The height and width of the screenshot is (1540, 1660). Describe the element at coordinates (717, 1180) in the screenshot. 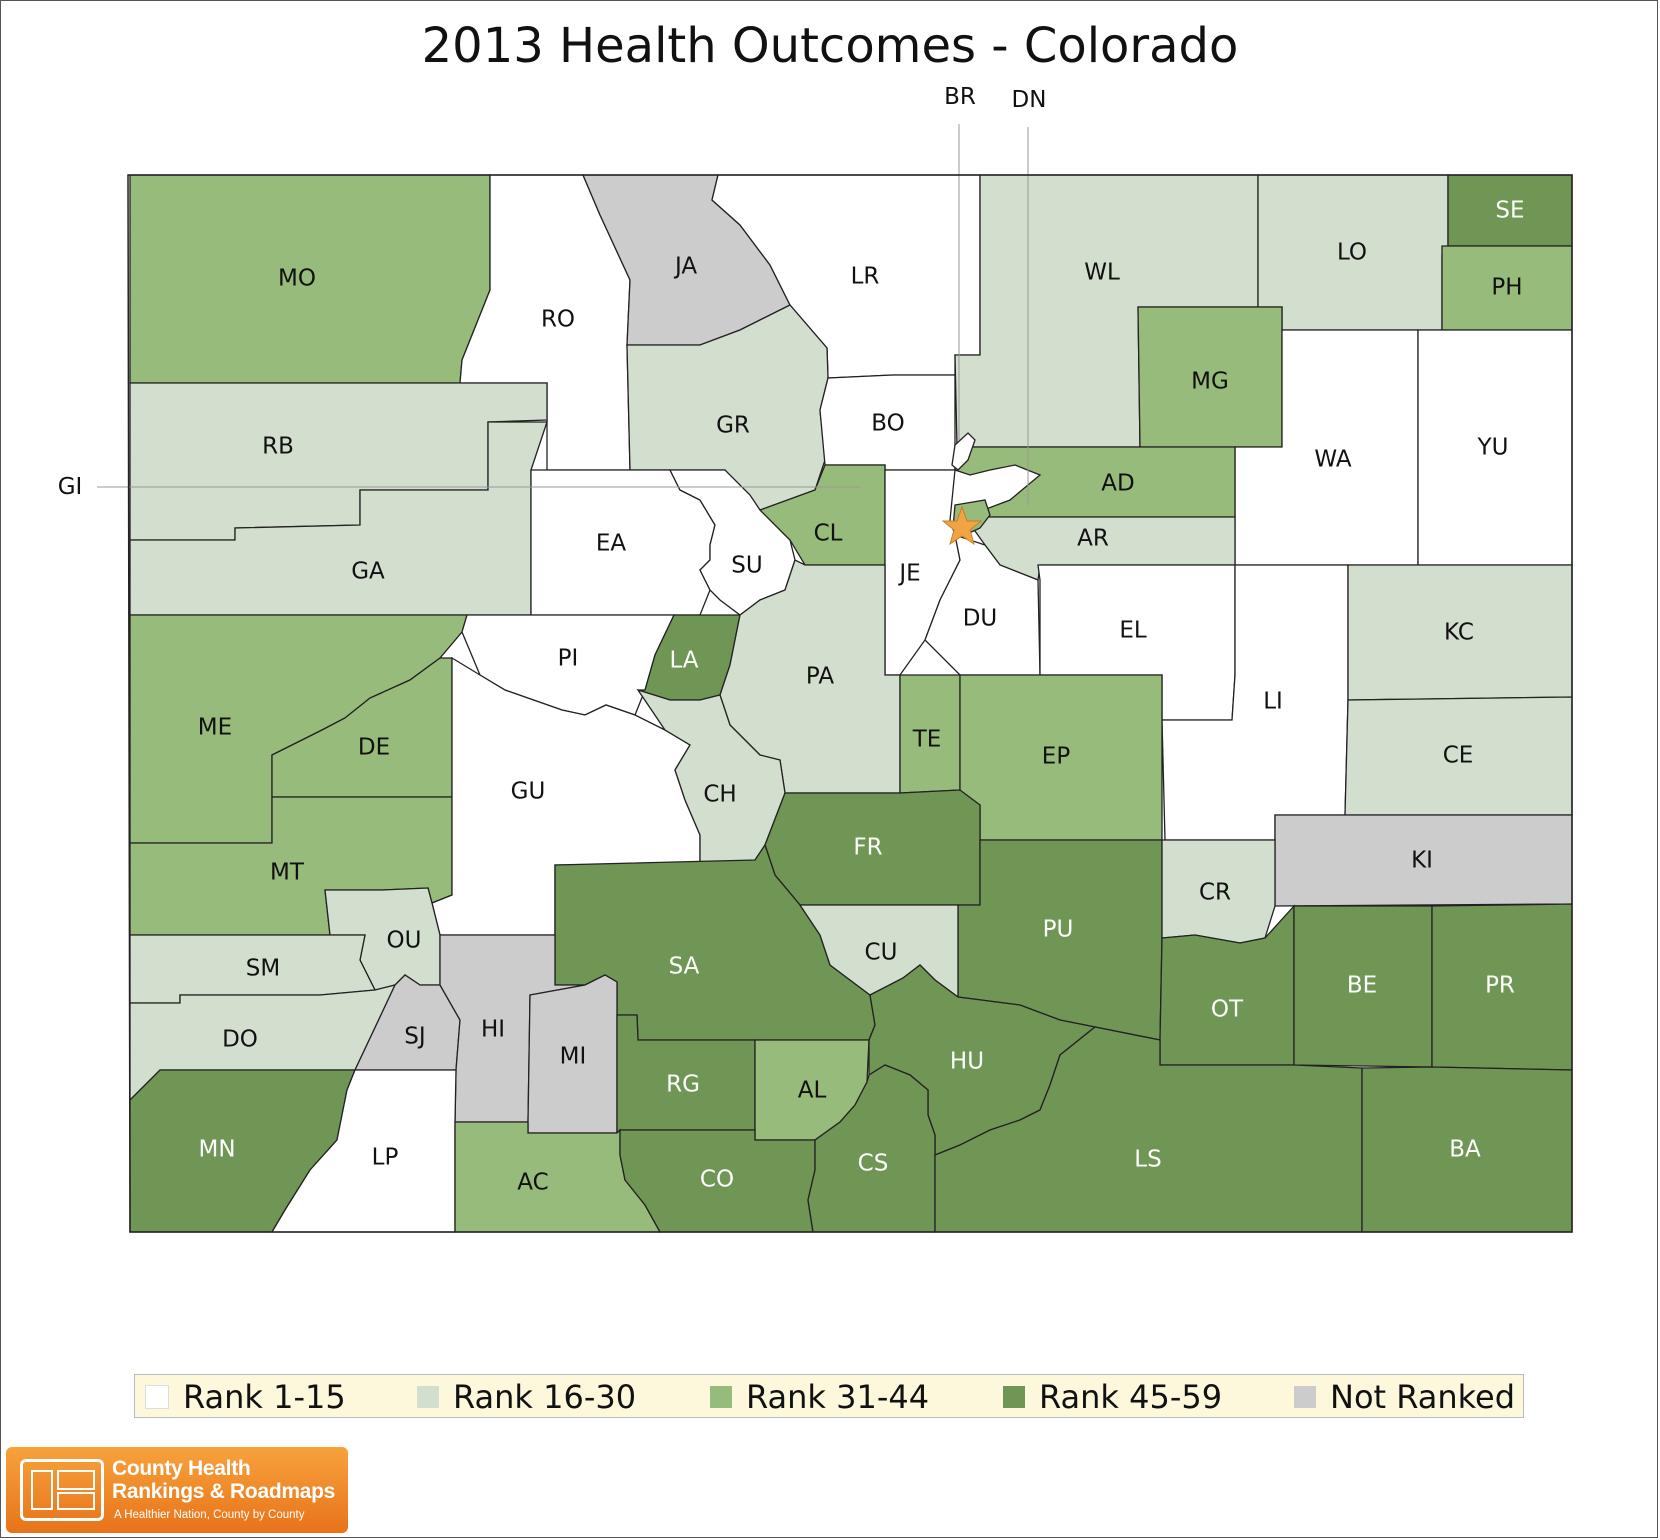

I see `county-label-co: CO` at that location.